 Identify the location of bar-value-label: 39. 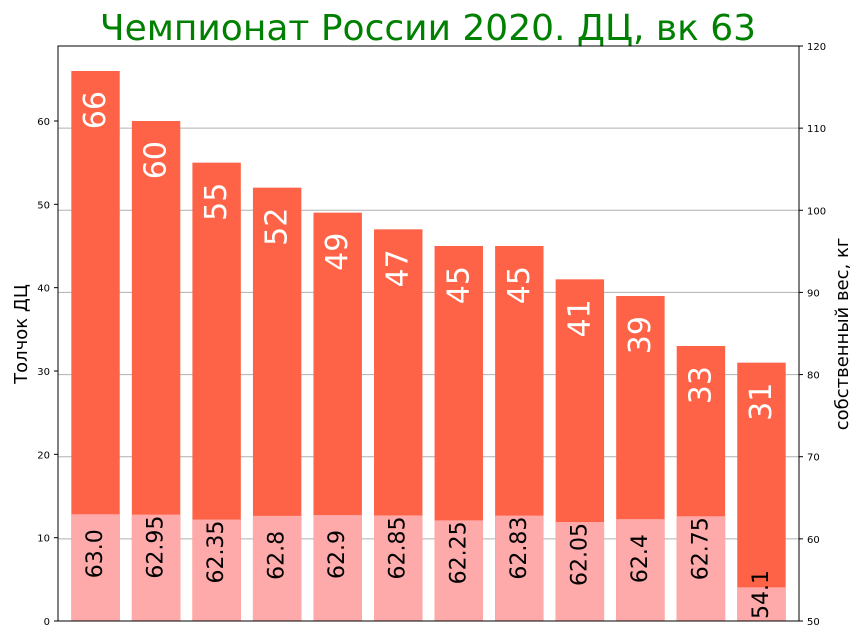
(640, 335).